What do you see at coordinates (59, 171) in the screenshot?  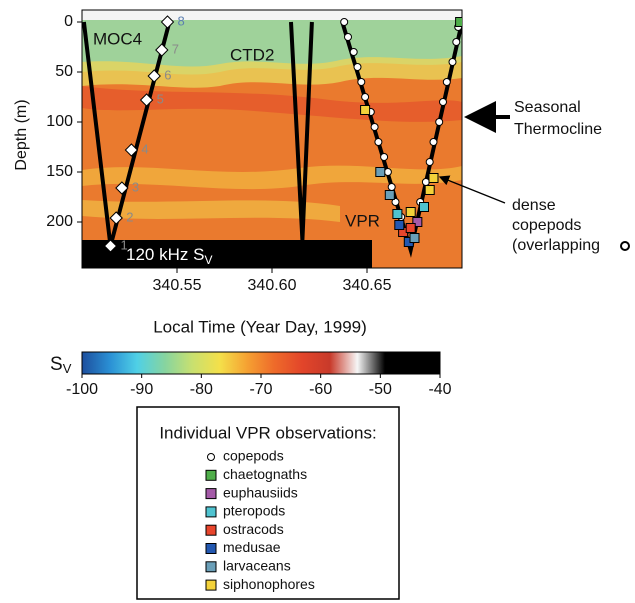 I see `y-tick-label: 150` at bounding box center [59, 171].